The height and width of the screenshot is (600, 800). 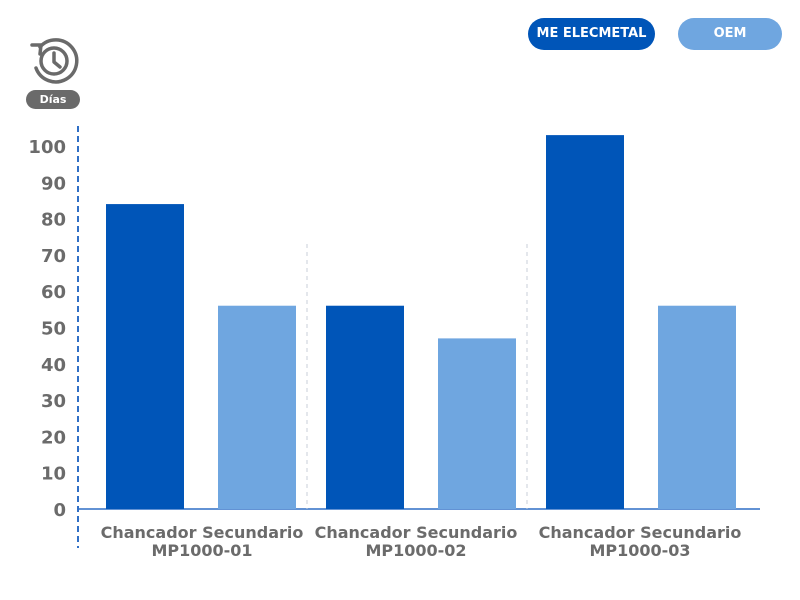 I want to click on y-tick-label: 90, so click(x=53, y=183).